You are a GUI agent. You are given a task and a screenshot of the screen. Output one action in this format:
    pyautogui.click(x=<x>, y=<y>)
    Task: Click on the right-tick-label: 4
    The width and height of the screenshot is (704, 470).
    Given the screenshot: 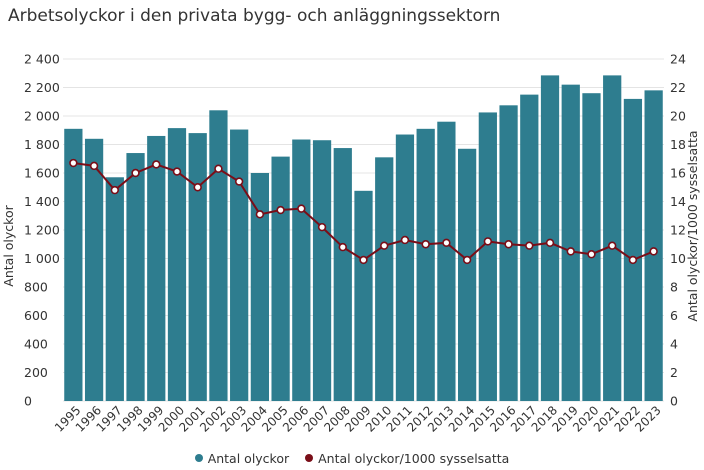 What is the action you would take?
    pyautogui.click(x=674, y=344)
    